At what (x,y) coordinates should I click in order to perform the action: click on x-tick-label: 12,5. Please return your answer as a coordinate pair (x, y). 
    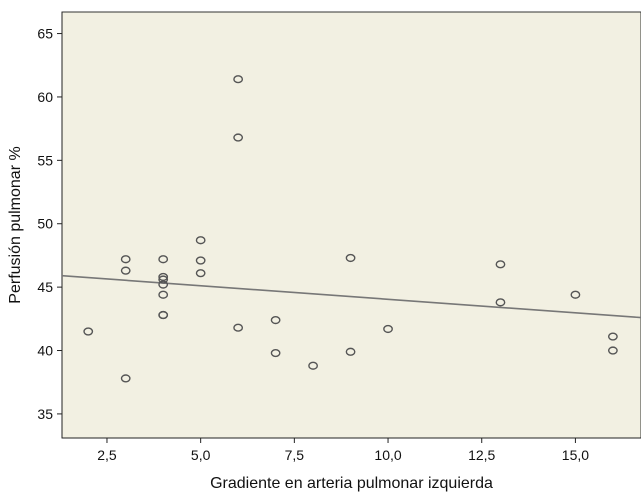
    Looking at the image, I should click on (481, 455).